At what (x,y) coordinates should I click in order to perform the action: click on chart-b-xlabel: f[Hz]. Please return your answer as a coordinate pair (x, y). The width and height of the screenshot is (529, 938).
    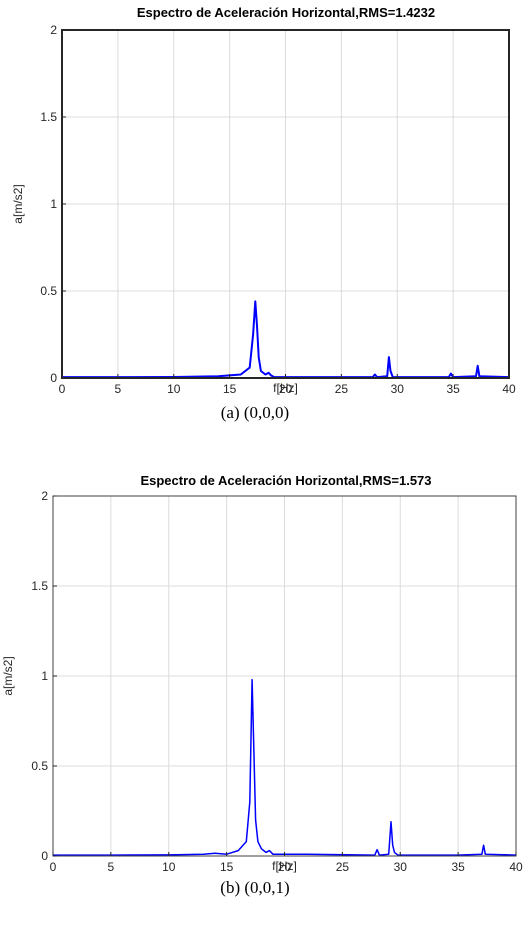
    Looking at the image, I should click on (284, 866).